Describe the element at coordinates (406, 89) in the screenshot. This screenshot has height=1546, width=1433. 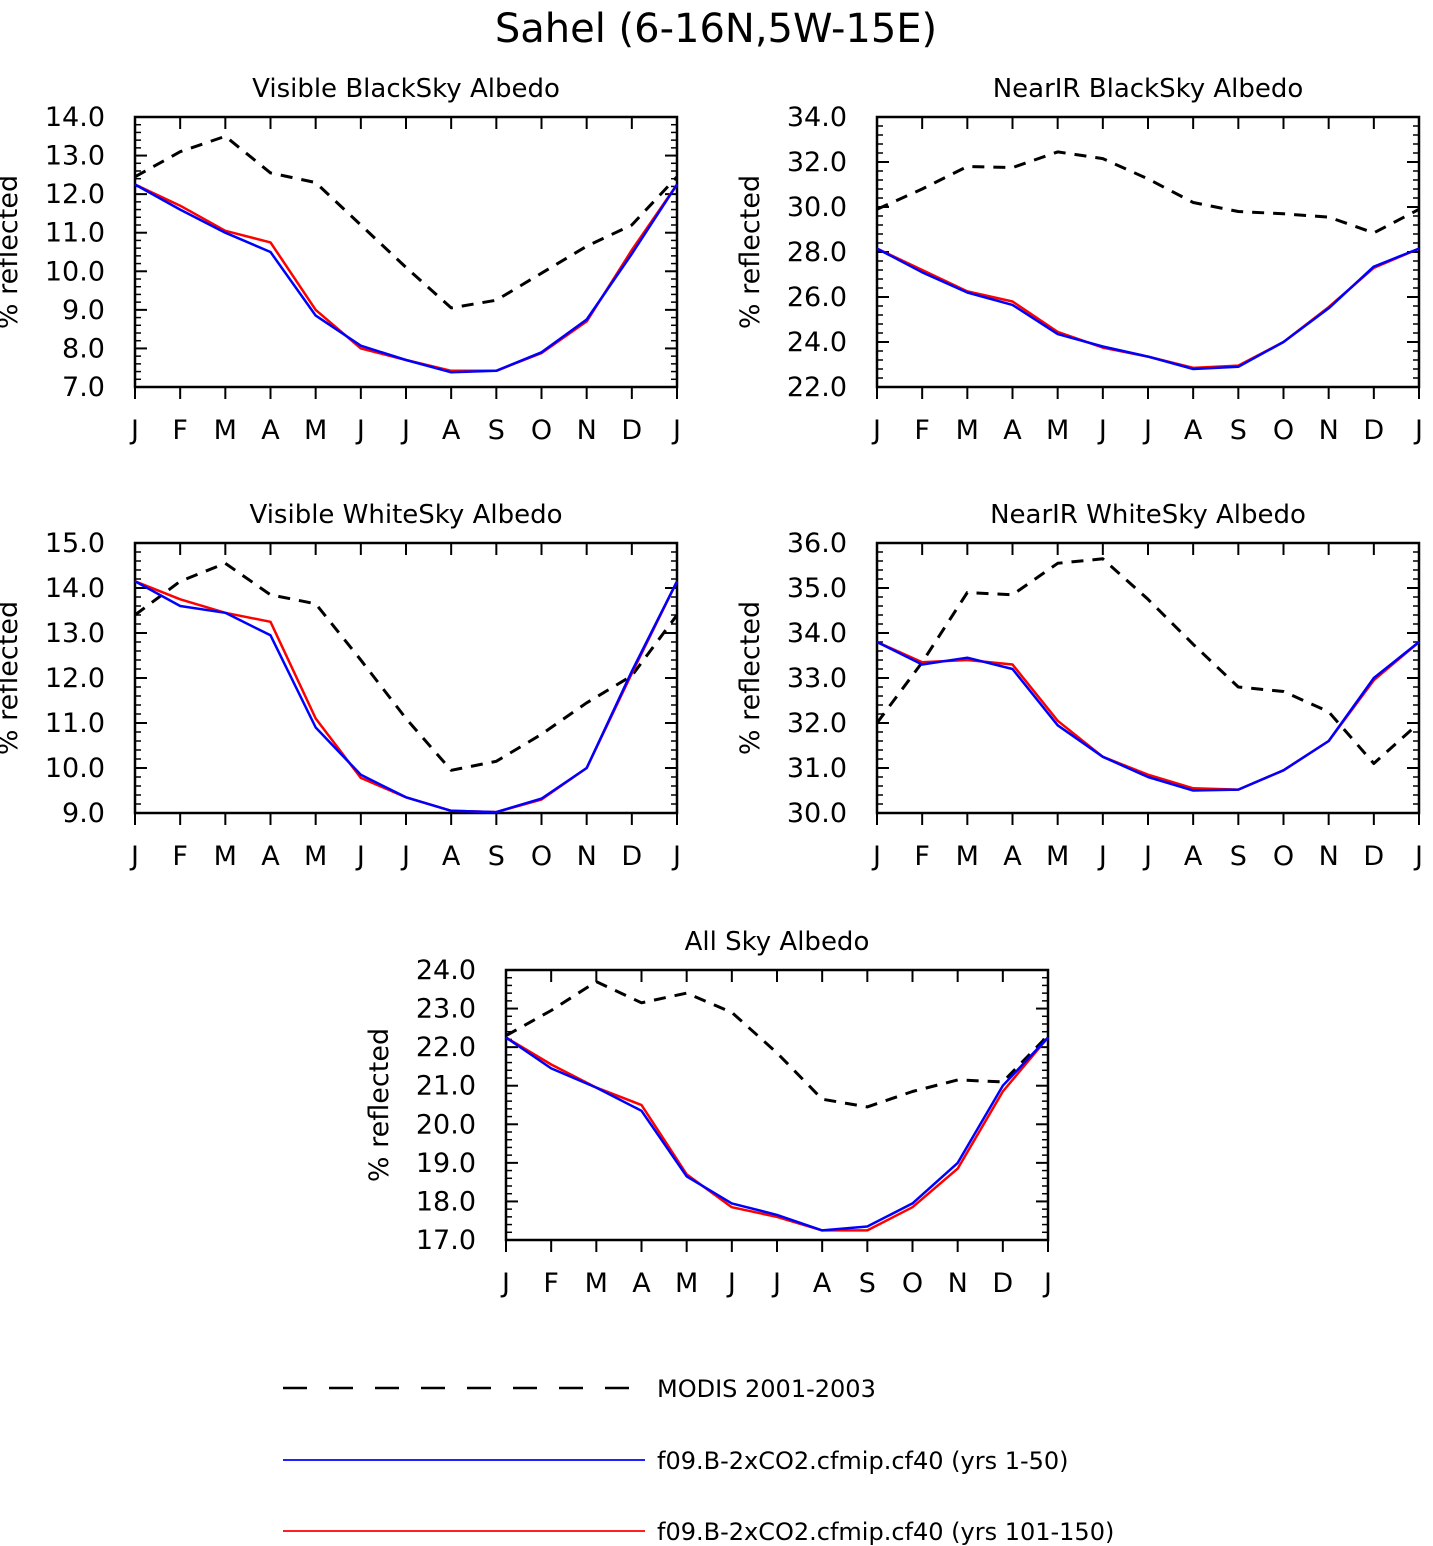
I see `panel-title: Visible BlackSky Albedo` at that location.